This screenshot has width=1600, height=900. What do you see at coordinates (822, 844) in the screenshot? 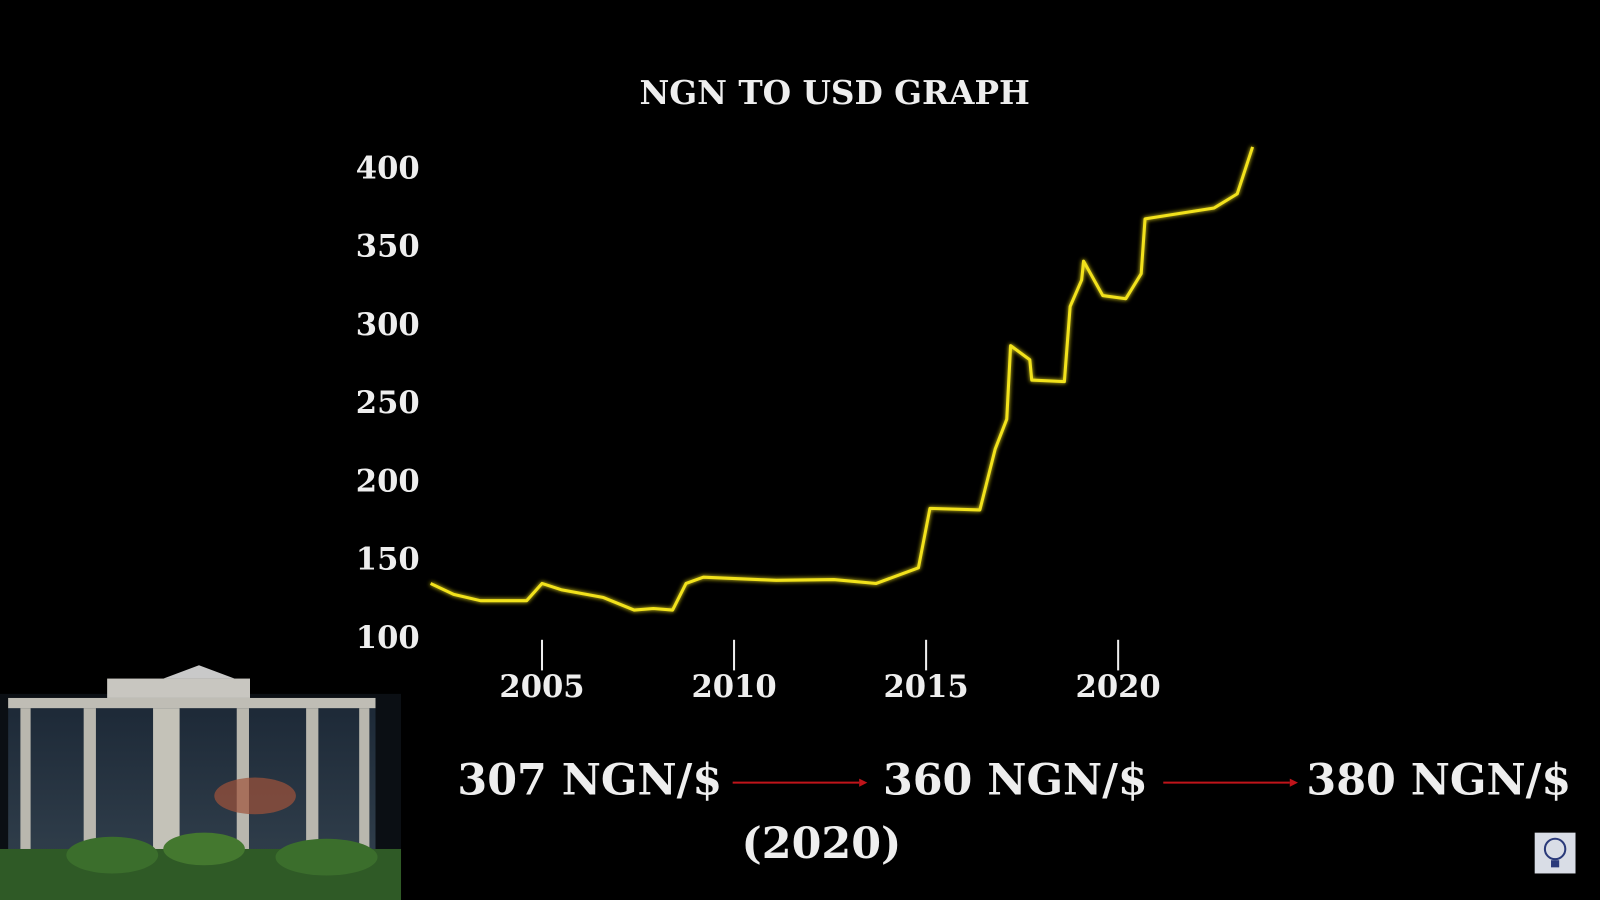
I see `annotation: (2020)` at bounding box center [822, 844].